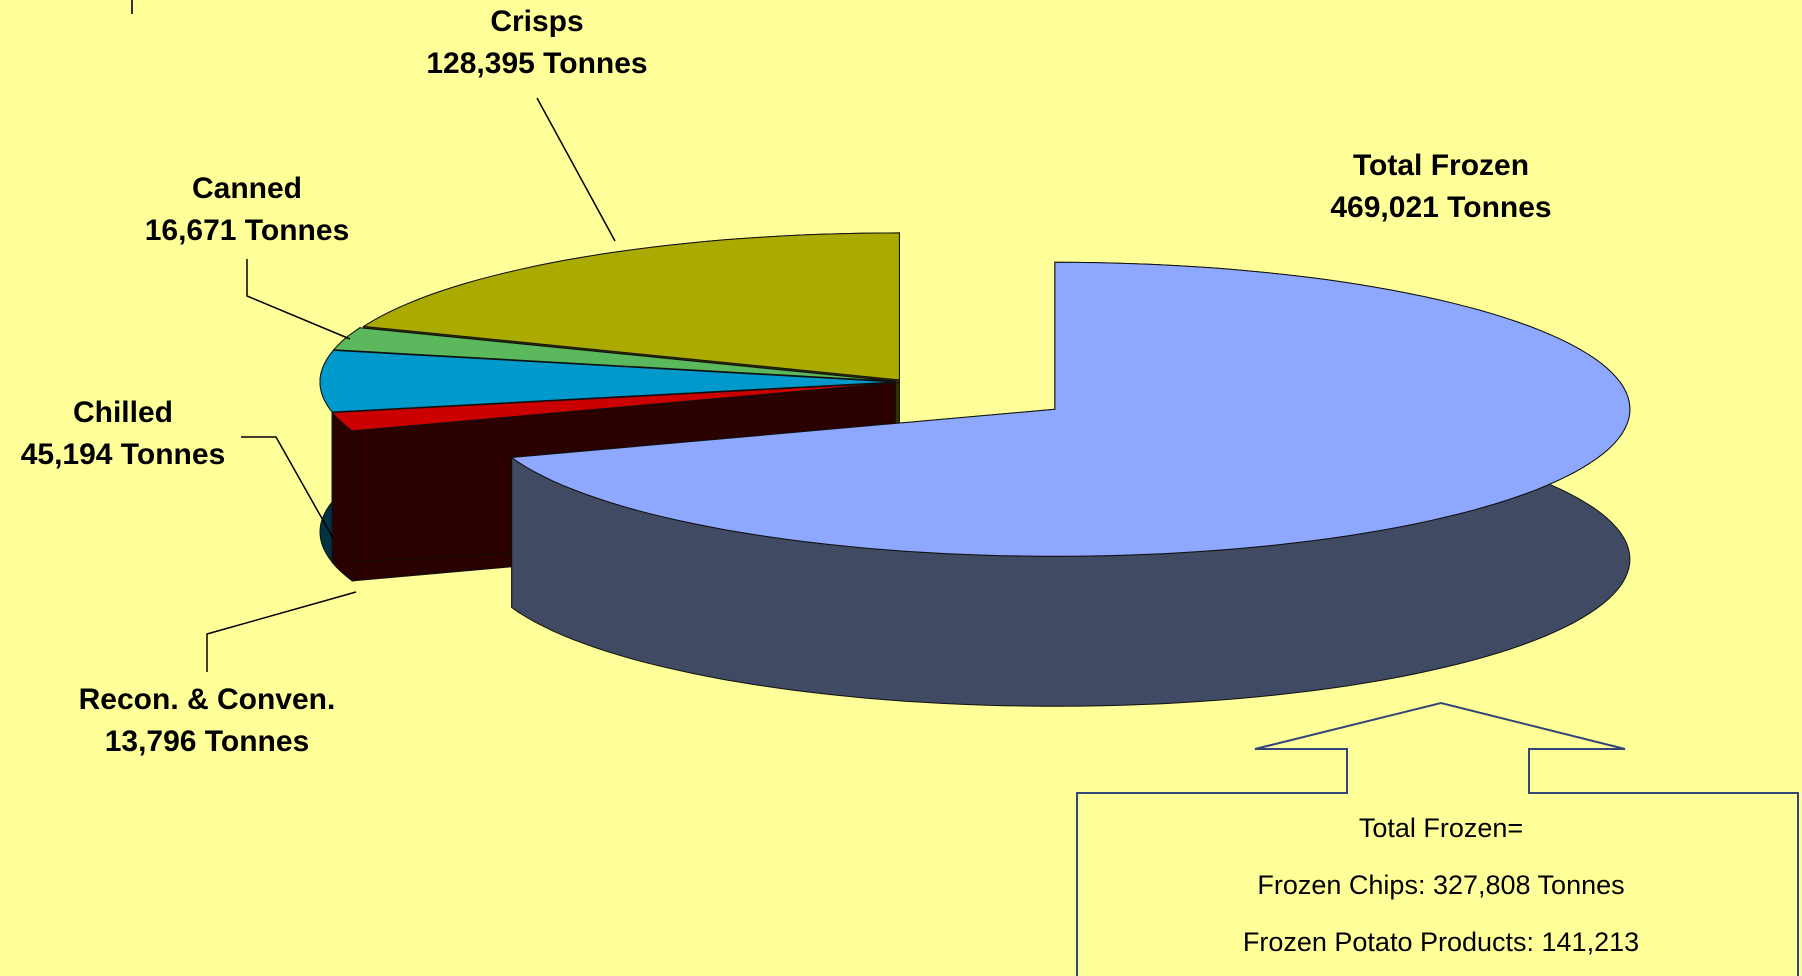 The height and width of the screenshot is (976, 1802). Describe the element at coordinates (1441, 942) in the screenshot. I see `callout-text: Frozen Potato Products: 141,213` at that location.